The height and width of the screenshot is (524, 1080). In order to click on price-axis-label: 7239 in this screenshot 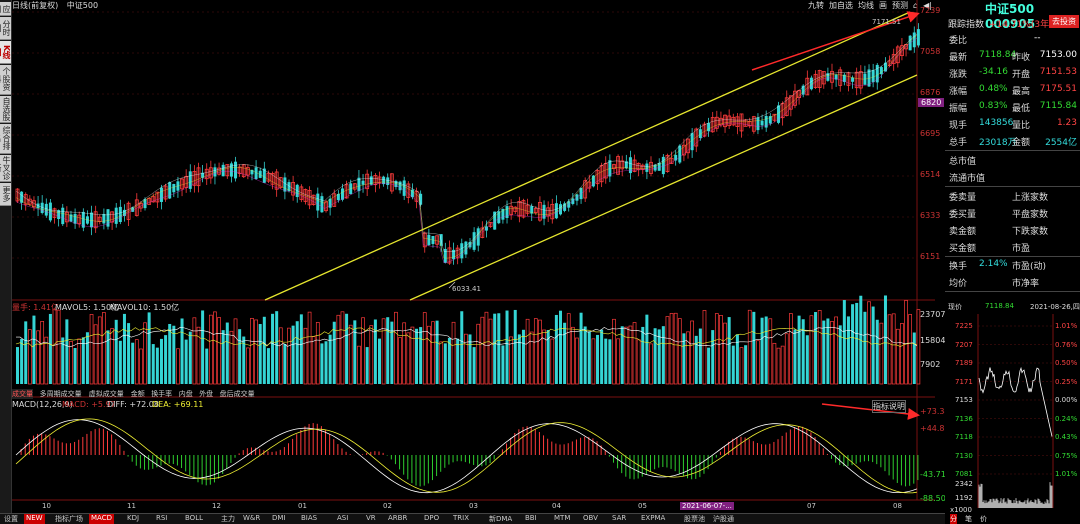, I will do `click(930, 10)`.